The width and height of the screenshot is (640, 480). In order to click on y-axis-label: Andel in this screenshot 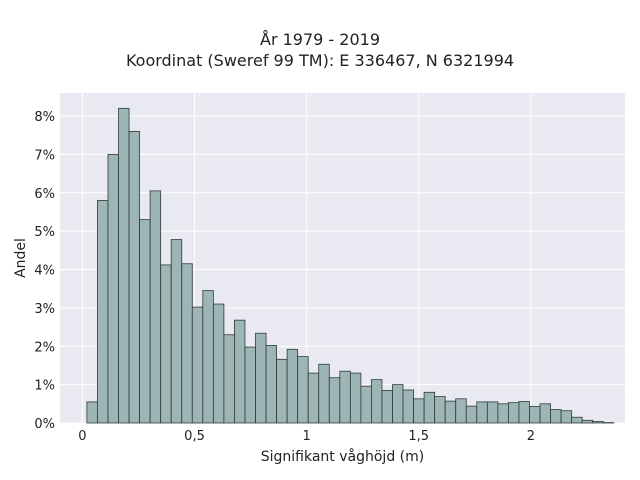, I will do `click(21, 258)`.